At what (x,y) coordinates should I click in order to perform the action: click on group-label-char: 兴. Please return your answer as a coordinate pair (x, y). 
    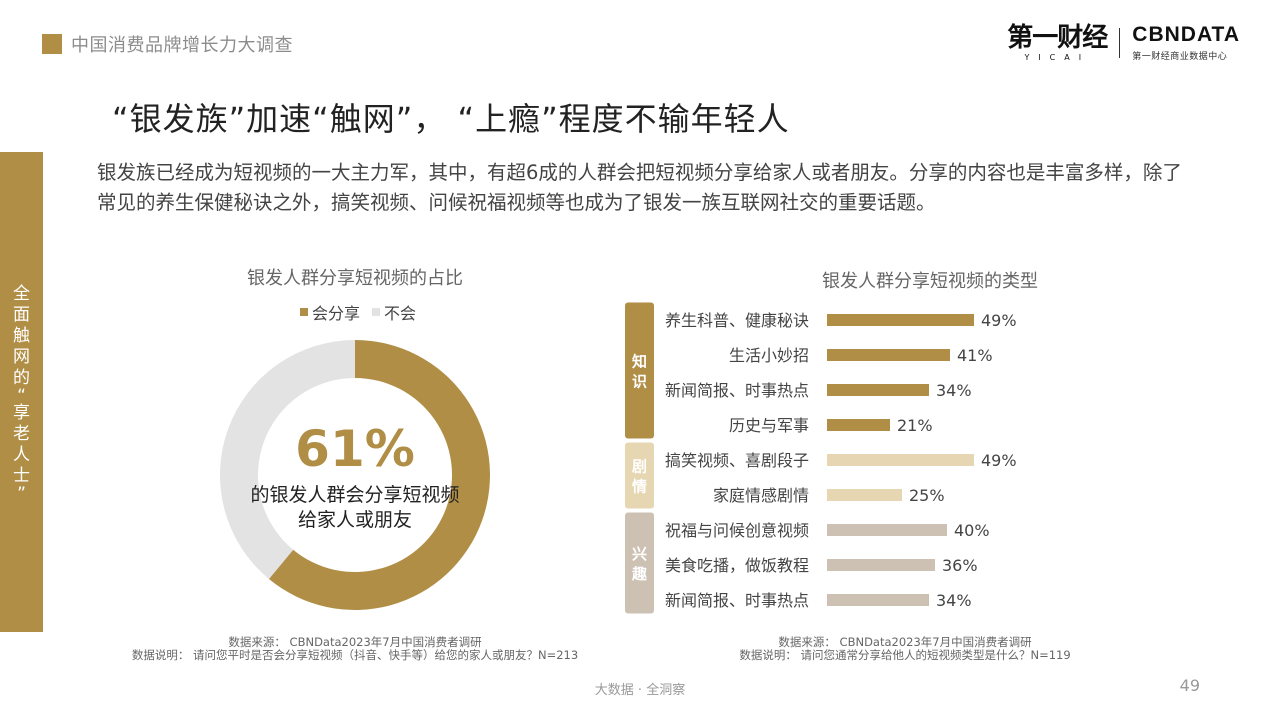
    Looking at the image, I should click on (639, 554).